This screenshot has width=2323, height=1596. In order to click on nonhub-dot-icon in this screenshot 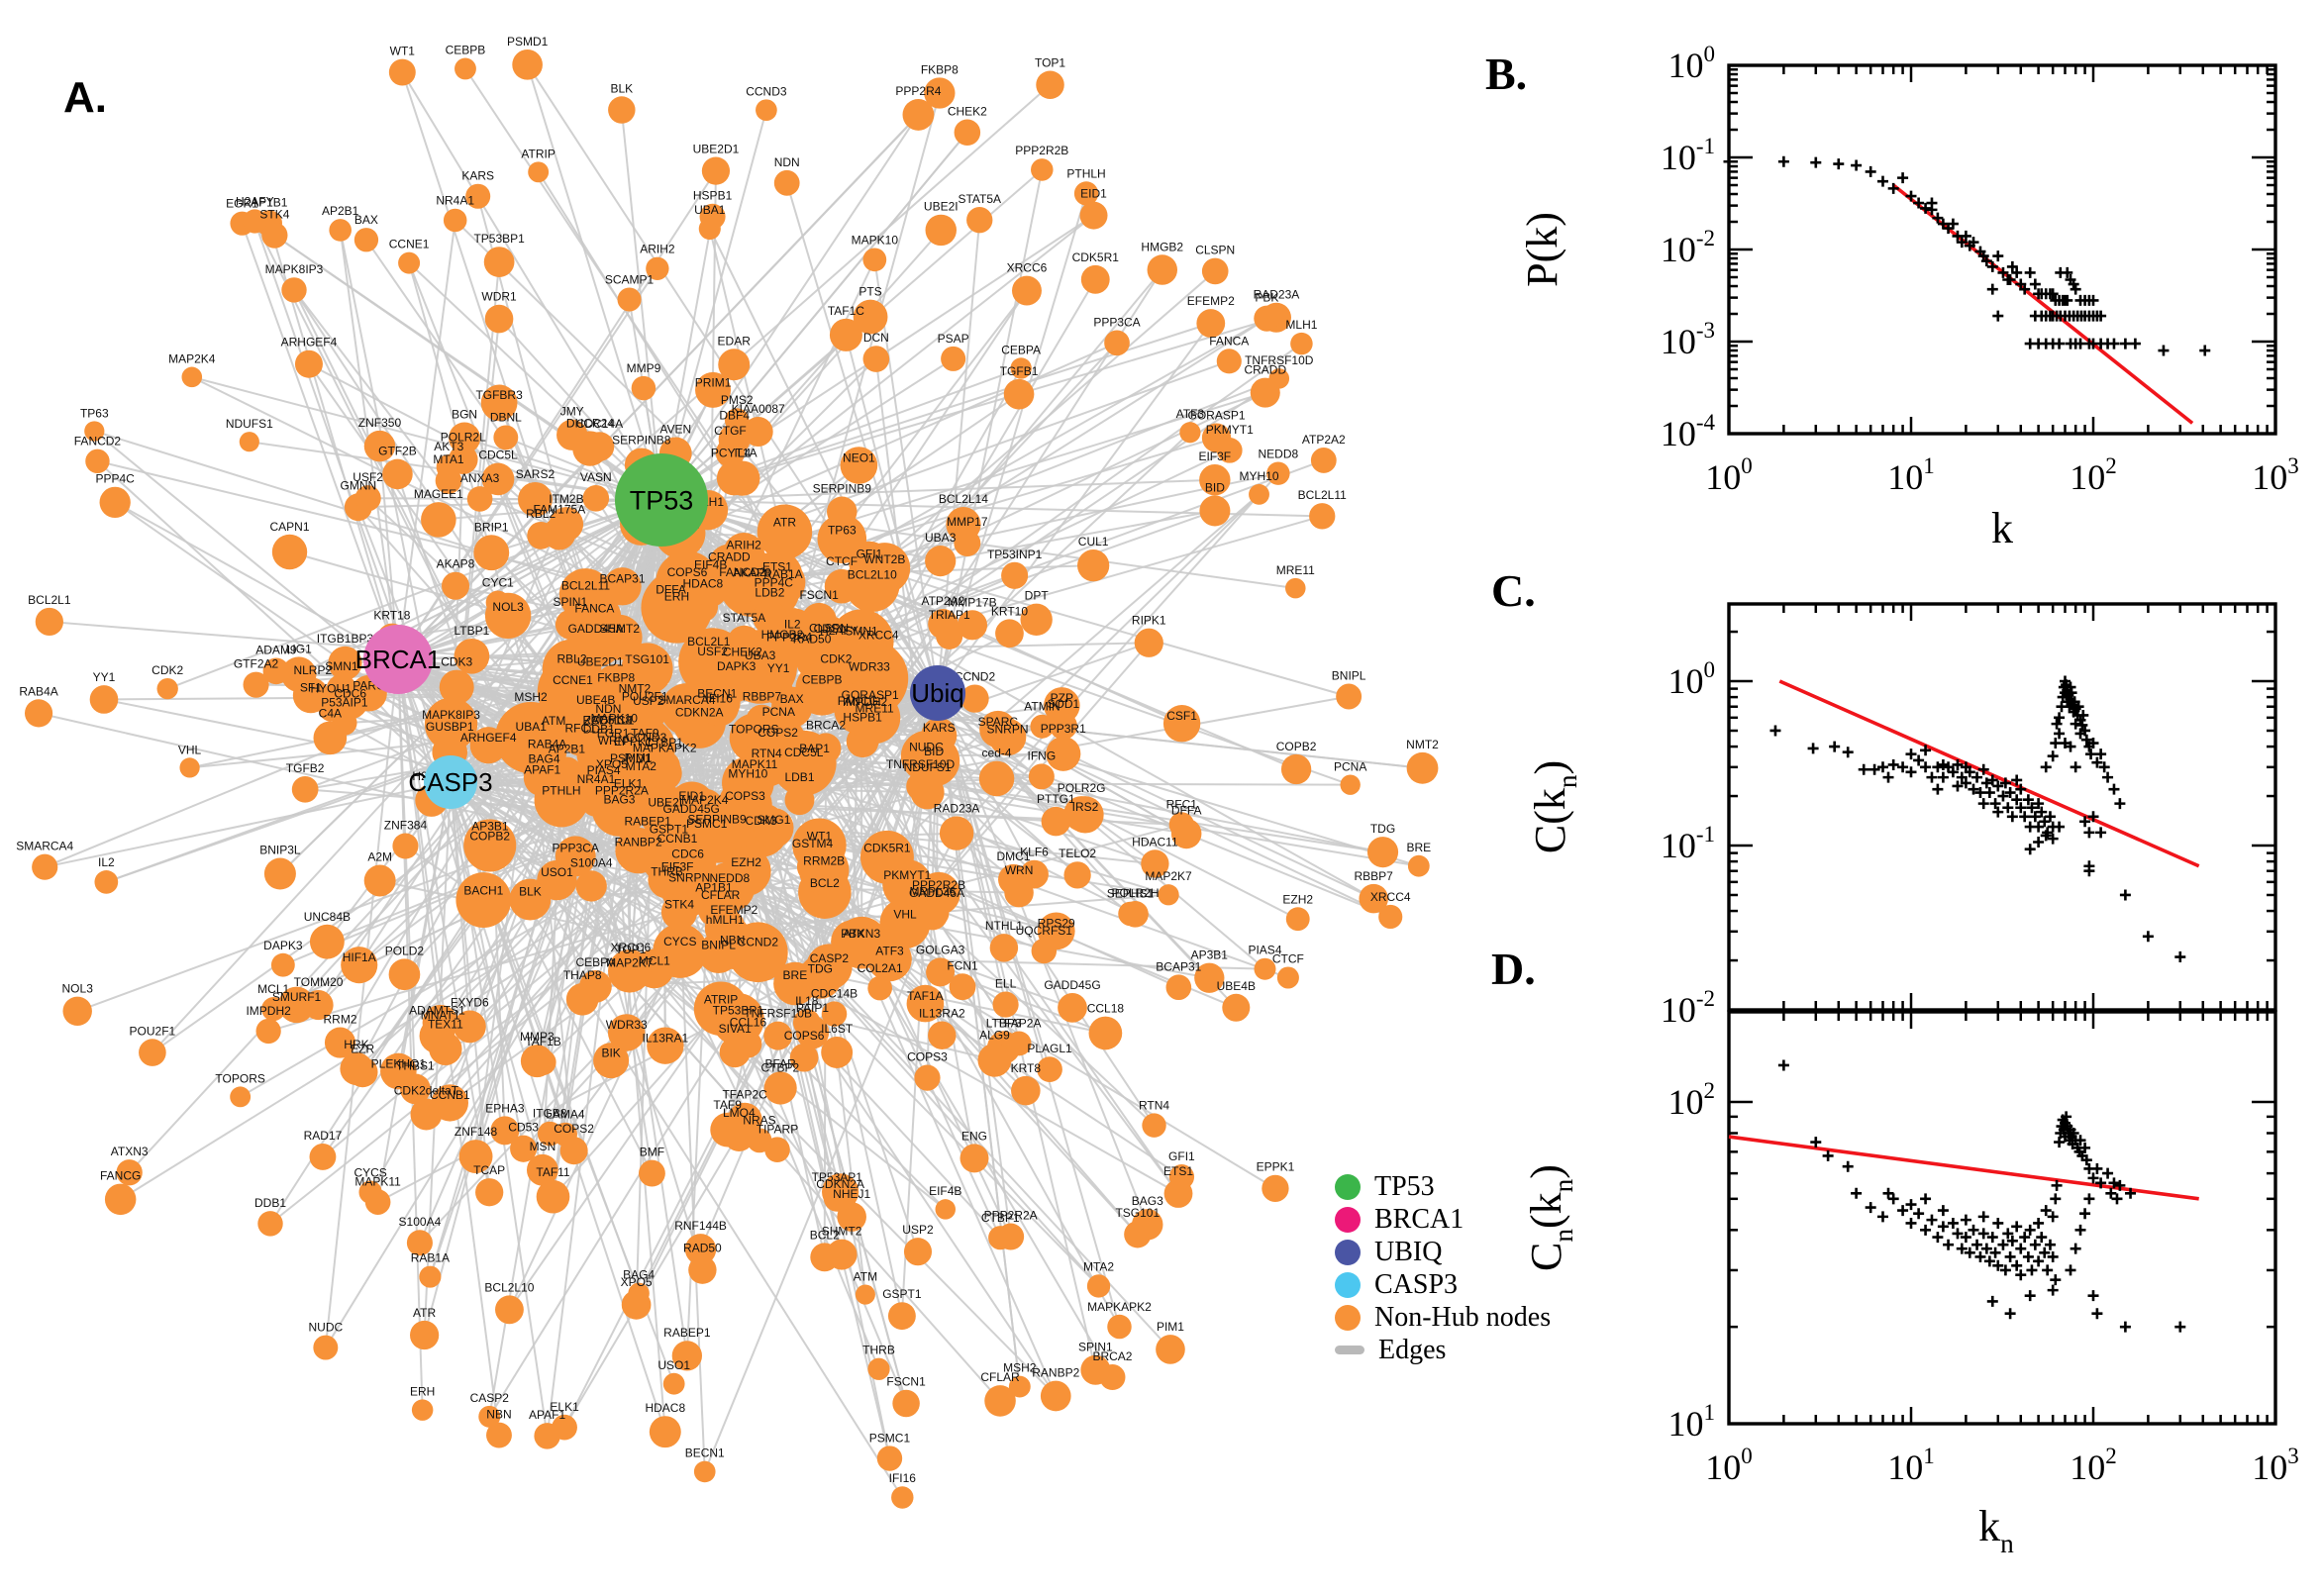, I will do `click(1348, 1317)`.